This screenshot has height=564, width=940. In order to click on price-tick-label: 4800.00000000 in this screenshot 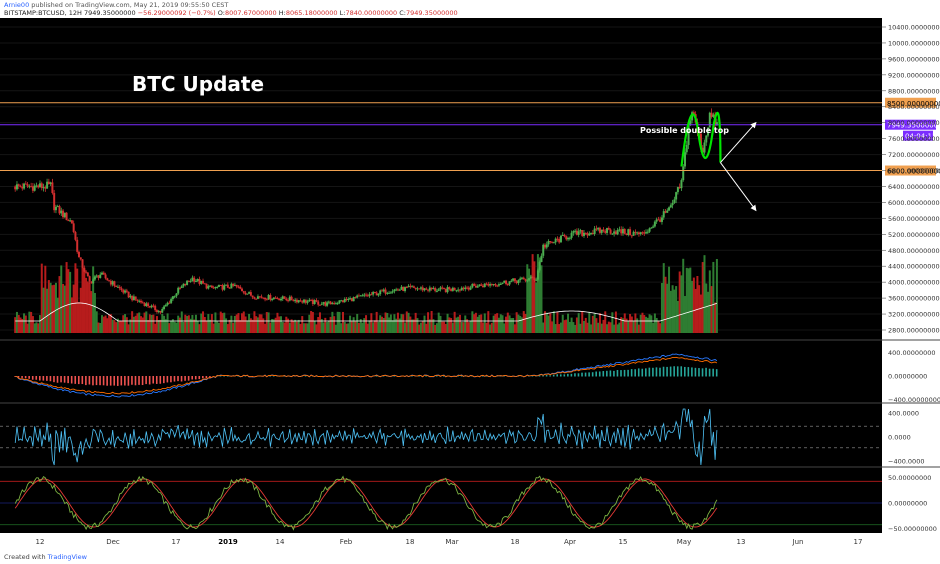, I will do `click(914, 251)`.